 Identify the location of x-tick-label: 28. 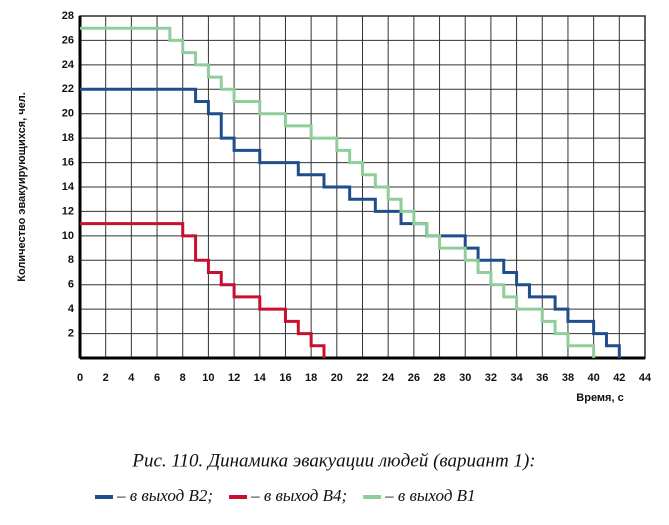
(439, 378).